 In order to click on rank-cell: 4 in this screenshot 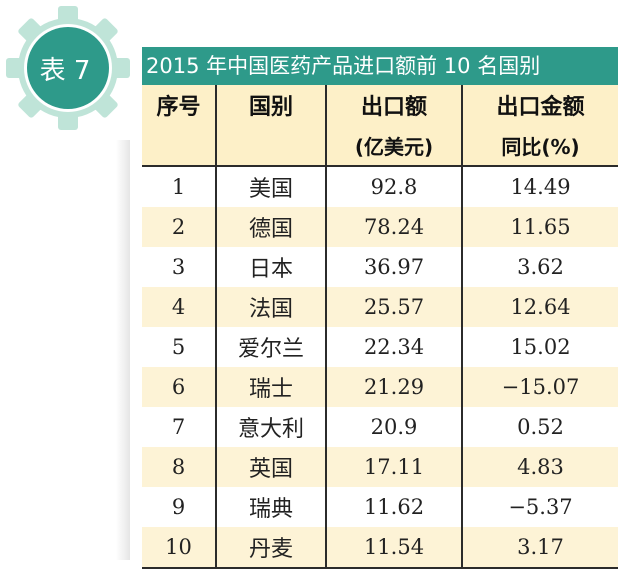, I will do `click(179, 307)`.